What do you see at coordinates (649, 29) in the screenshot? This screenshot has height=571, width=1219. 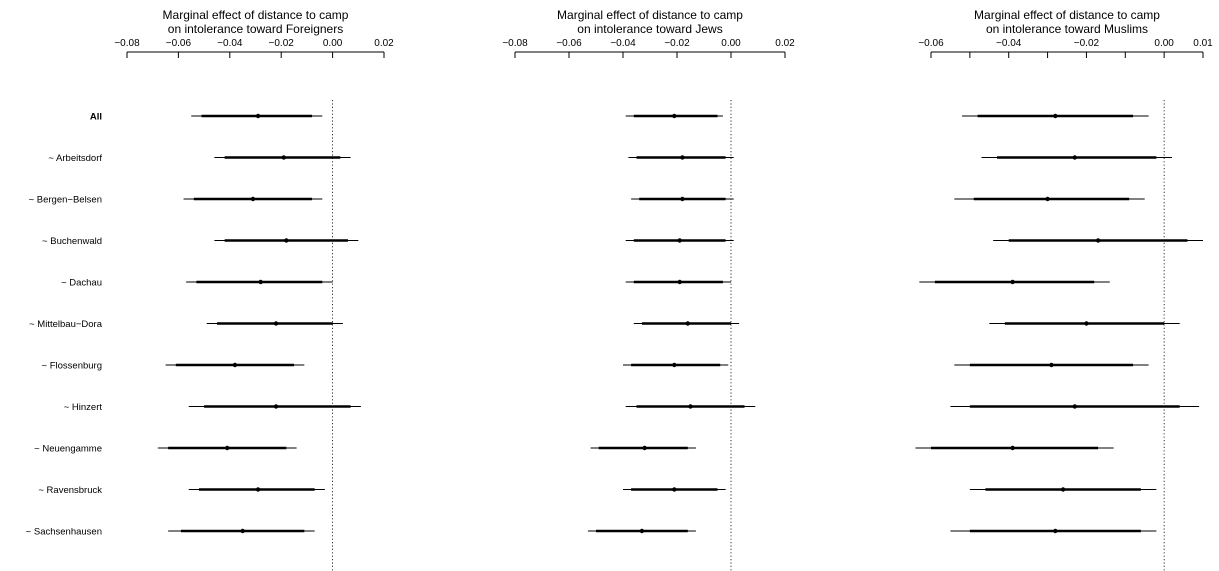 I see `chart-title-line-1: on intolerance toward Jews` at bounding box center [649, 29].